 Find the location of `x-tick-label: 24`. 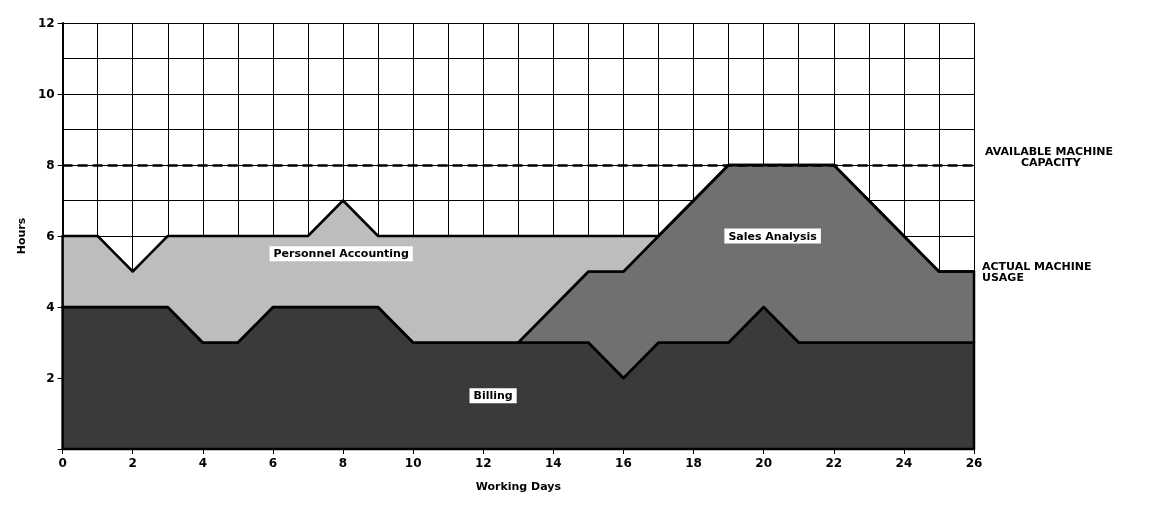

x-tick-label: 24 is located at coordinates (904, 463).